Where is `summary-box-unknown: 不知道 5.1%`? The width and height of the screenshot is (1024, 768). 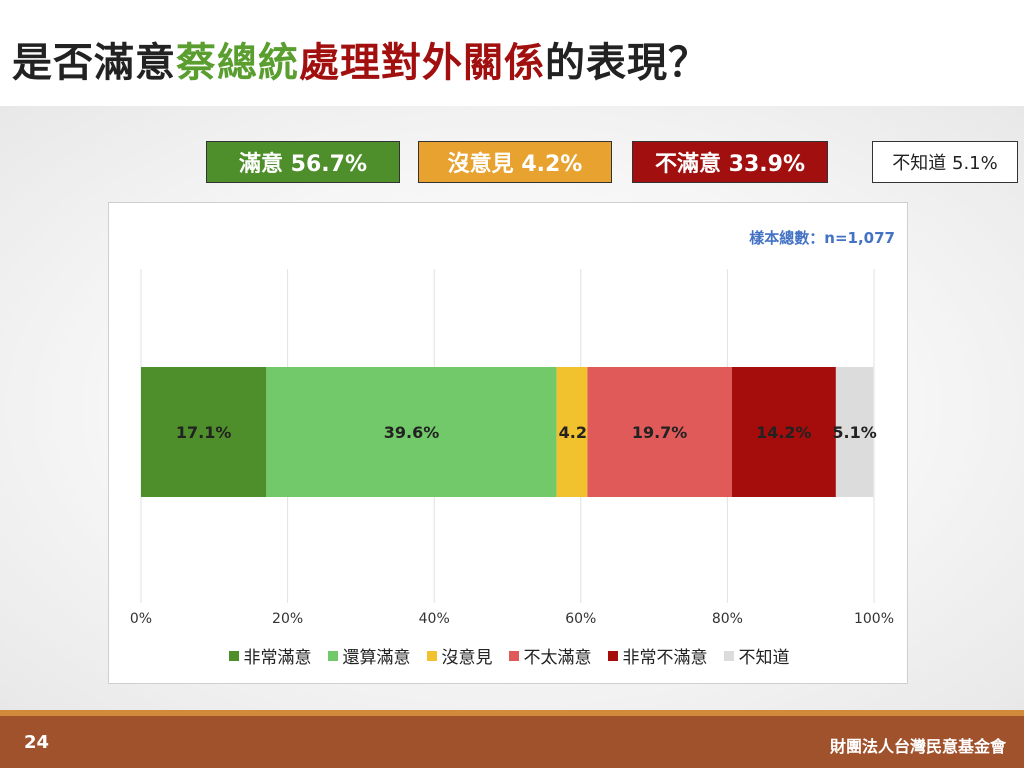 summary-box-unknown: 不知道 5.1% is located at coordinates (945, 162).